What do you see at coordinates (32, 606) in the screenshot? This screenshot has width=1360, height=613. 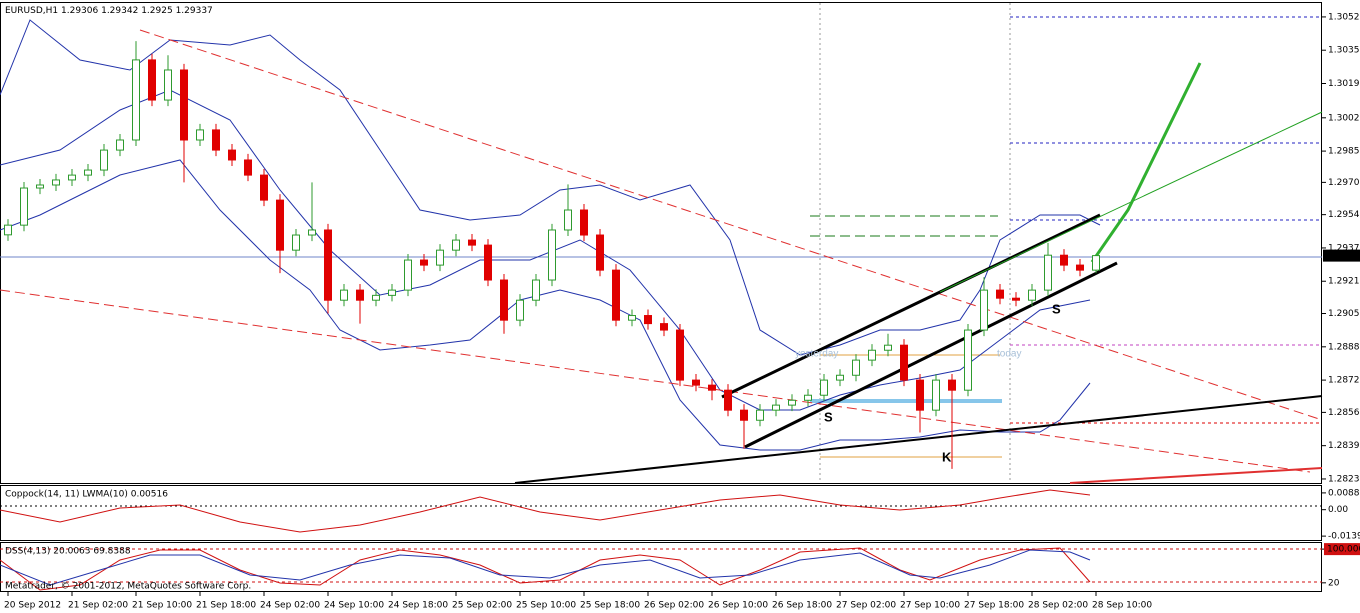 I see `x-tick-label: 20 Sep 2012` at bounding box center [32, 606].